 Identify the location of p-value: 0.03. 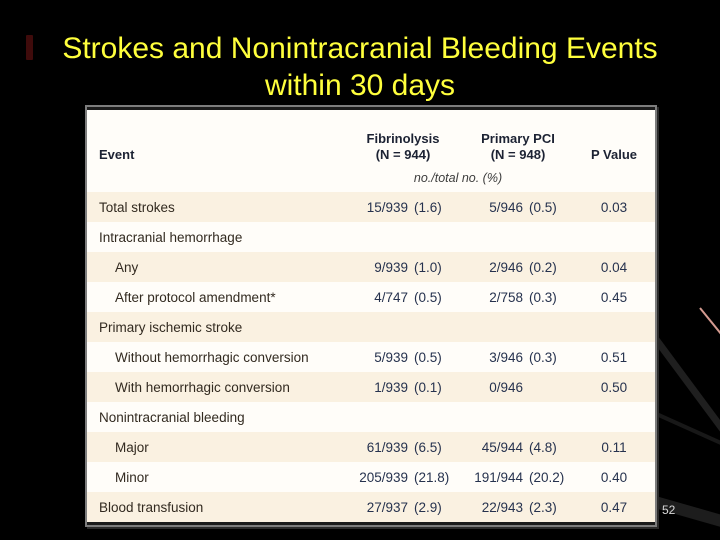
(614, 207).